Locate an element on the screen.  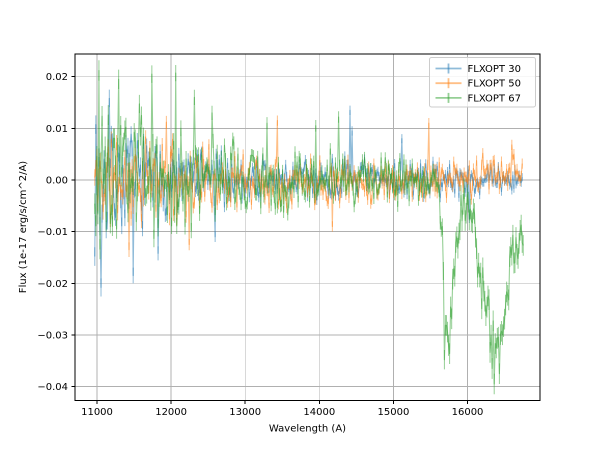
y-tick-label: −0.03 is located at coordinates (52, 335).